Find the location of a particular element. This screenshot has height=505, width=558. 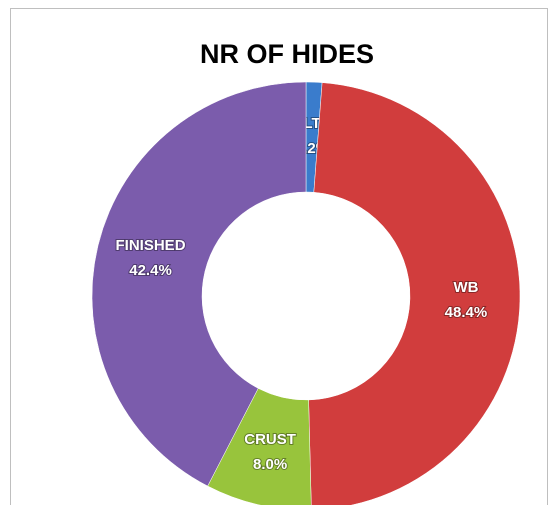

slice-label: CRUST is located at coordinates (270, 439).